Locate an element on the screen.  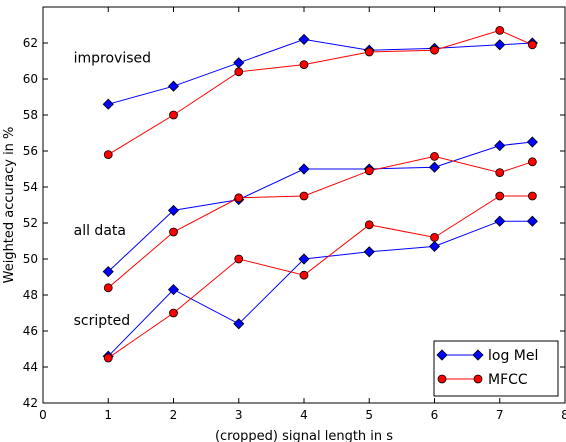
y-tick-label: 54 is located at coordinates (30, 187).